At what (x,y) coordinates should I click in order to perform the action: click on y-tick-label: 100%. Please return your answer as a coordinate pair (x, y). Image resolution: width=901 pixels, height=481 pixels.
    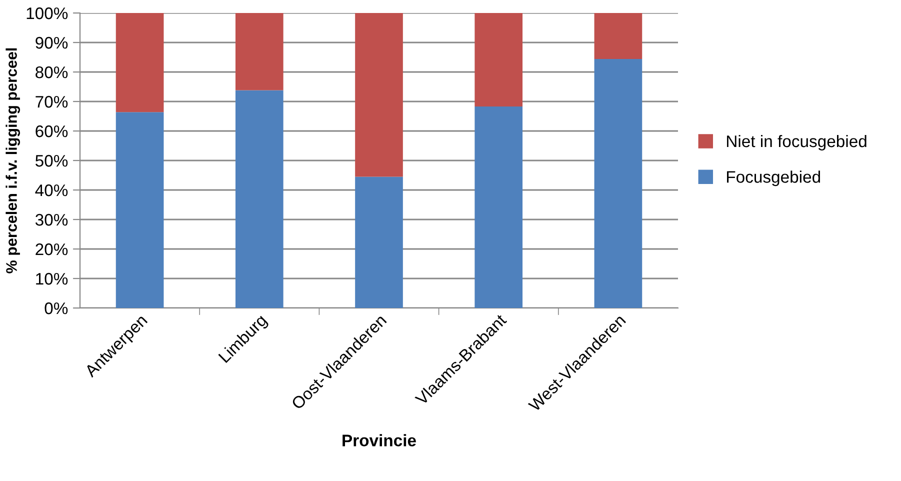
    Looking at the image, I should click on (47, 13).